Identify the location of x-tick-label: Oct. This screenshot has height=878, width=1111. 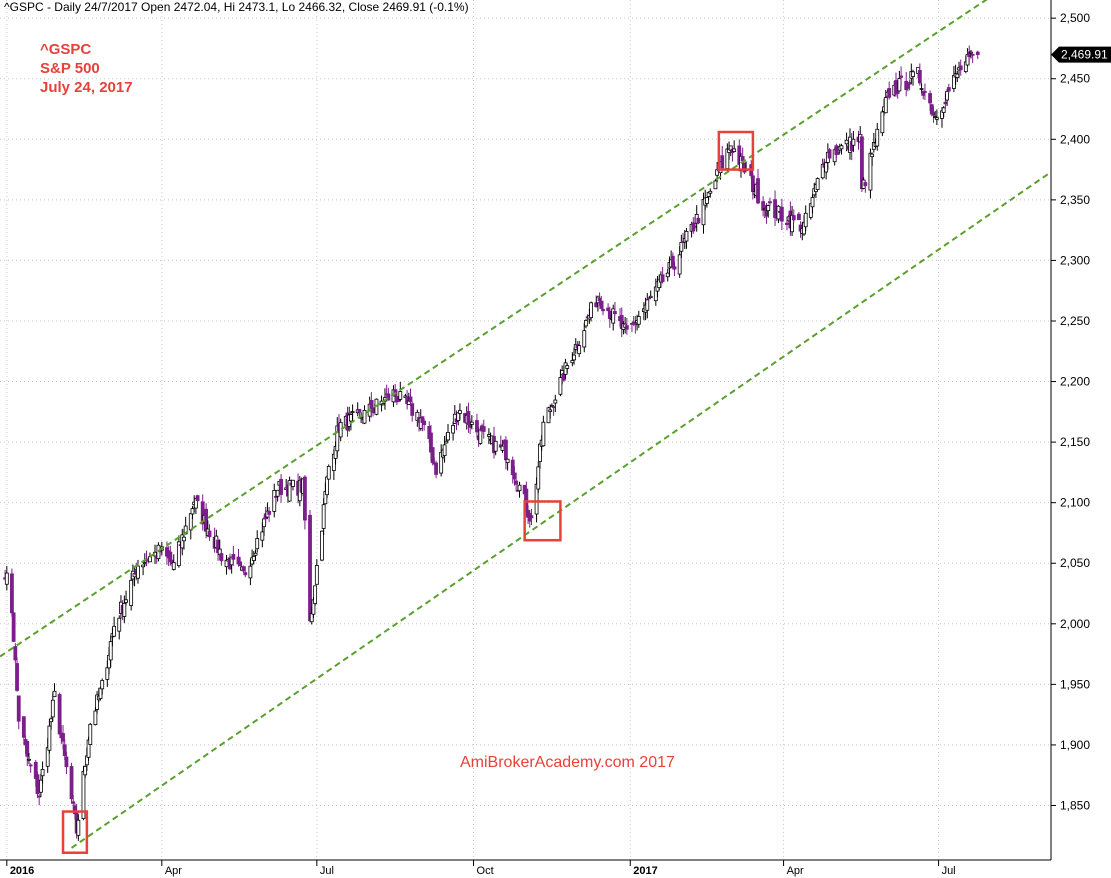
(485, 871).